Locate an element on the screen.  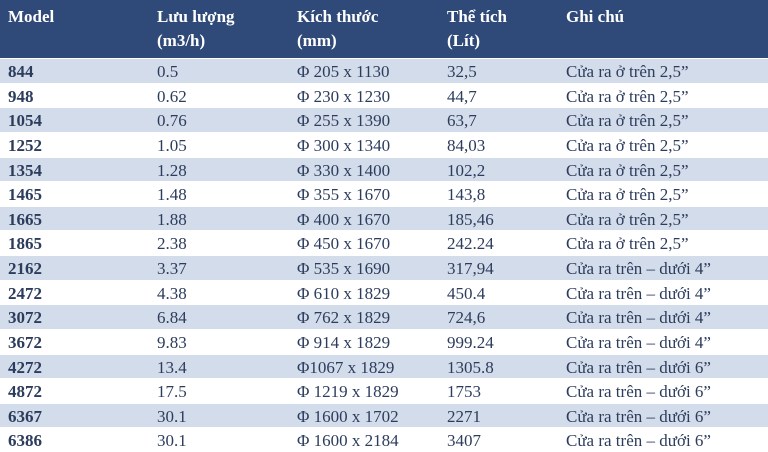
header-text: Ghi chú is located at coordinates (595, 16).